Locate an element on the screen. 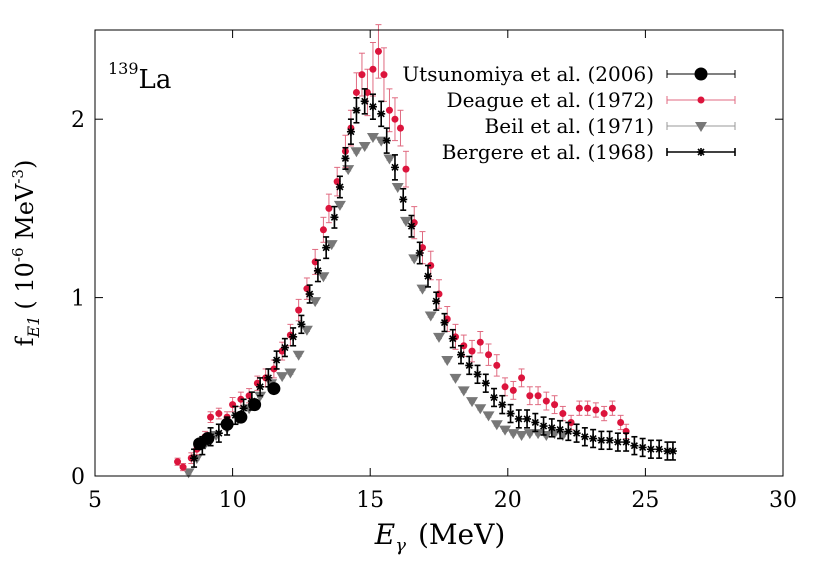 This screenshot has height=581, width=830. y-axis-symbol: f is located at coordinates (25, 340).